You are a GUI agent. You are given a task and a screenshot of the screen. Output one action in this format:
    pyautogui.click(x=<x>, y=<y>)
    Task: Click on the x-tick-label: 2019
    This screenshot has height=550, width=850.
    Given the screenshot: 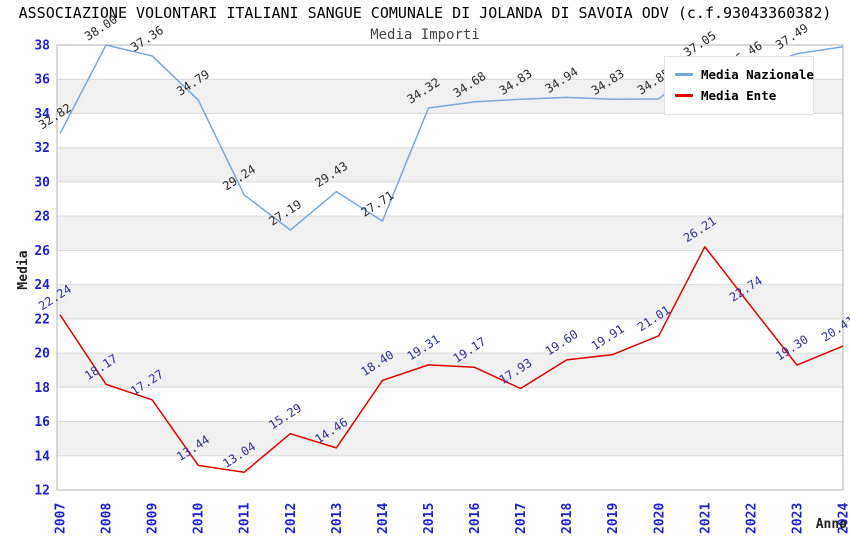 What is the action you would take?
    pyautogui.click(x=613, y=518)
    